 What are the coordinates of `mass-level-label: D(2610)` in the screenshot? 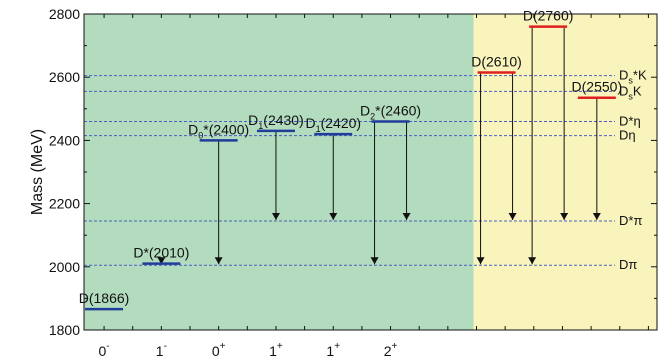 It's located at (496, 61).